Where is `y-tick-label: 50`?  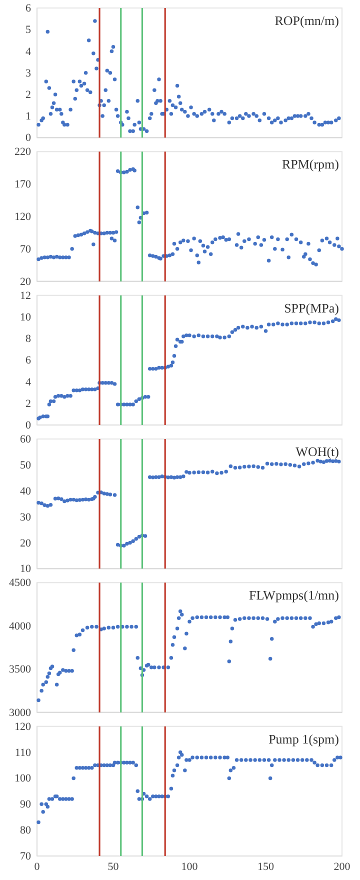 y-tick-label: 50 is located at coordinates (26, 465).